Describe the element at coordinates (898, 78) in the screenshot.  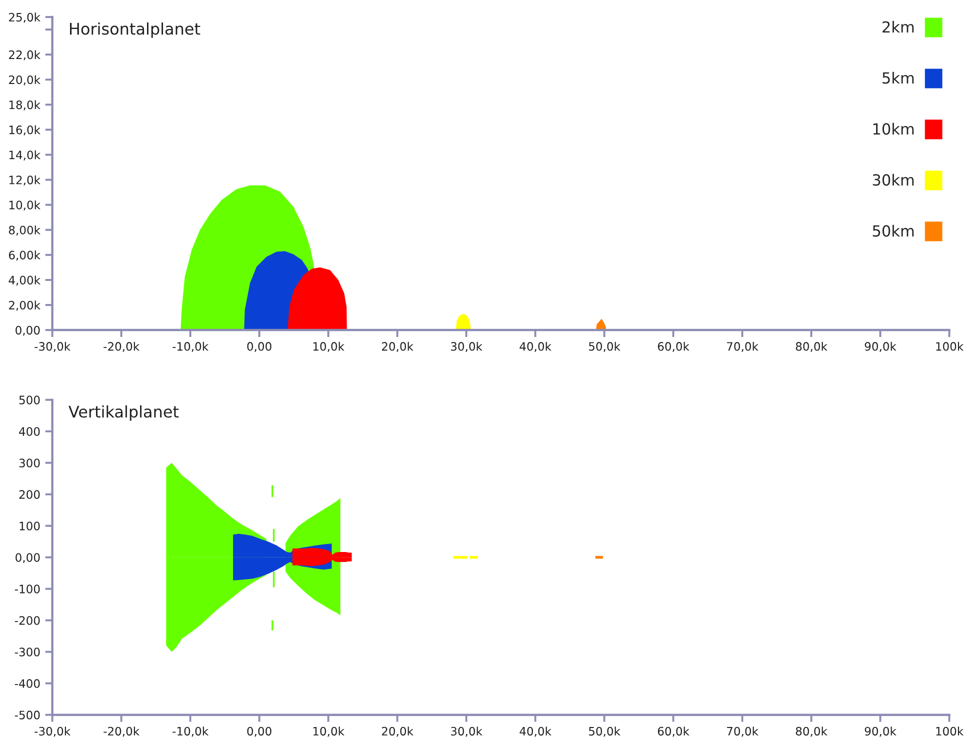
I see `legend-label: 5km` at that location.